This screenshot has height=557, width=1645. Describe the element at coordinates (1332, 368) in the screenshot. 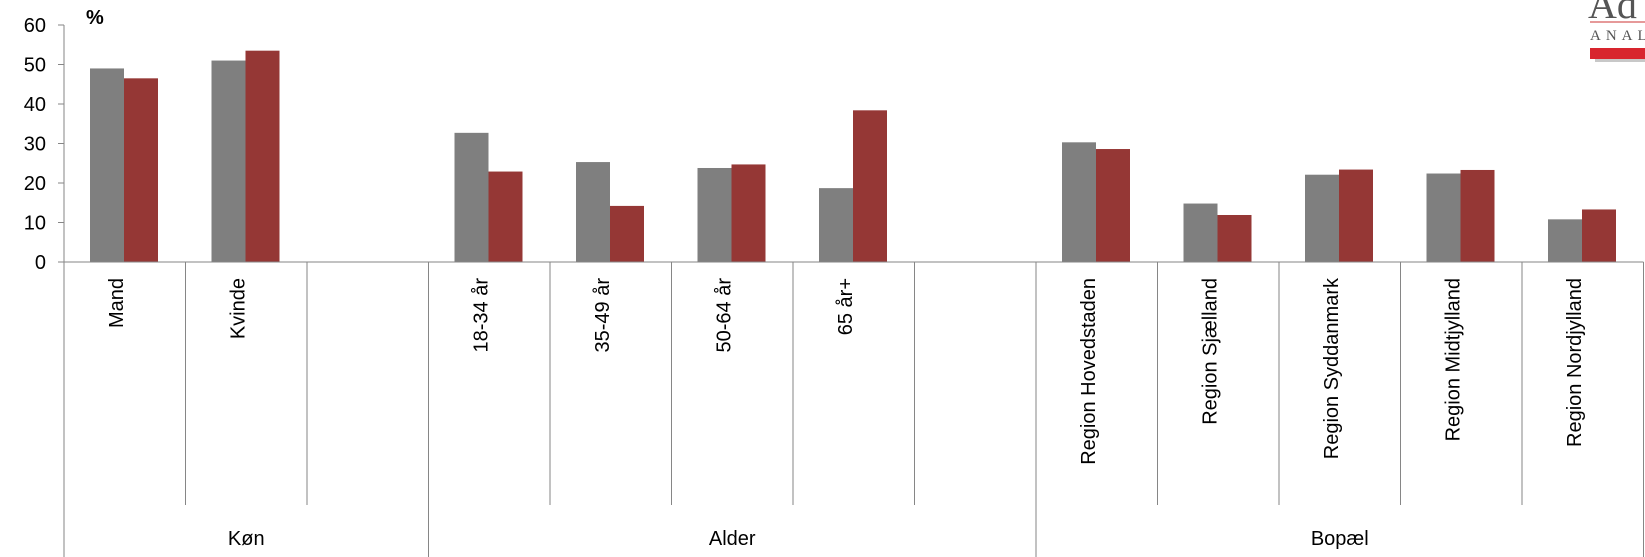

I see `category-label: Region Syddanmark` at that location.